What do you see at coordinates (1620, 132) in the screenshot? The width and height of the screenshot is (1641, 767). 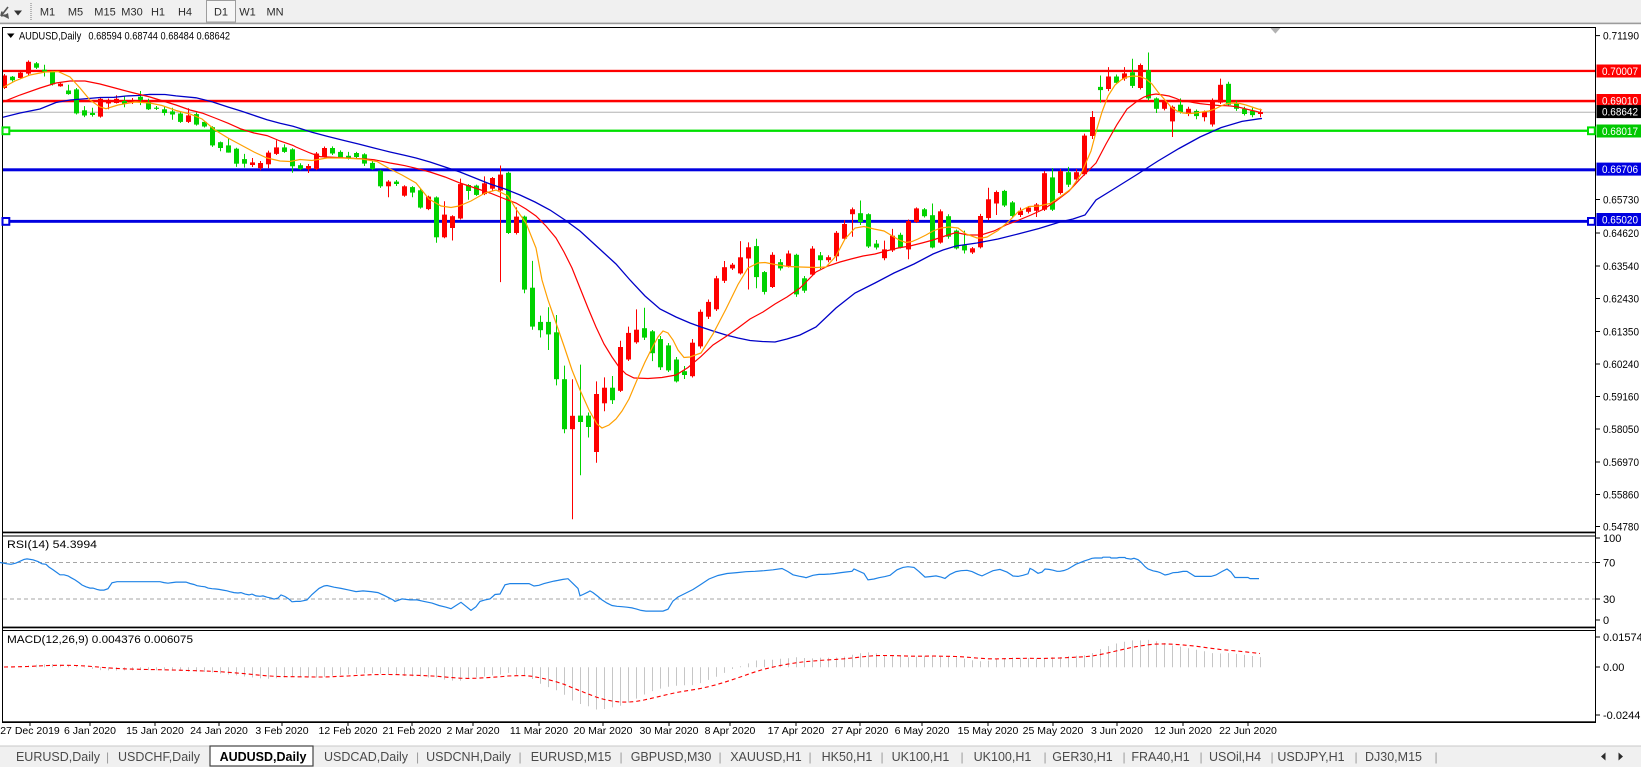 I see `svg-text: 0.68017` at bounding box center [1620, 132].